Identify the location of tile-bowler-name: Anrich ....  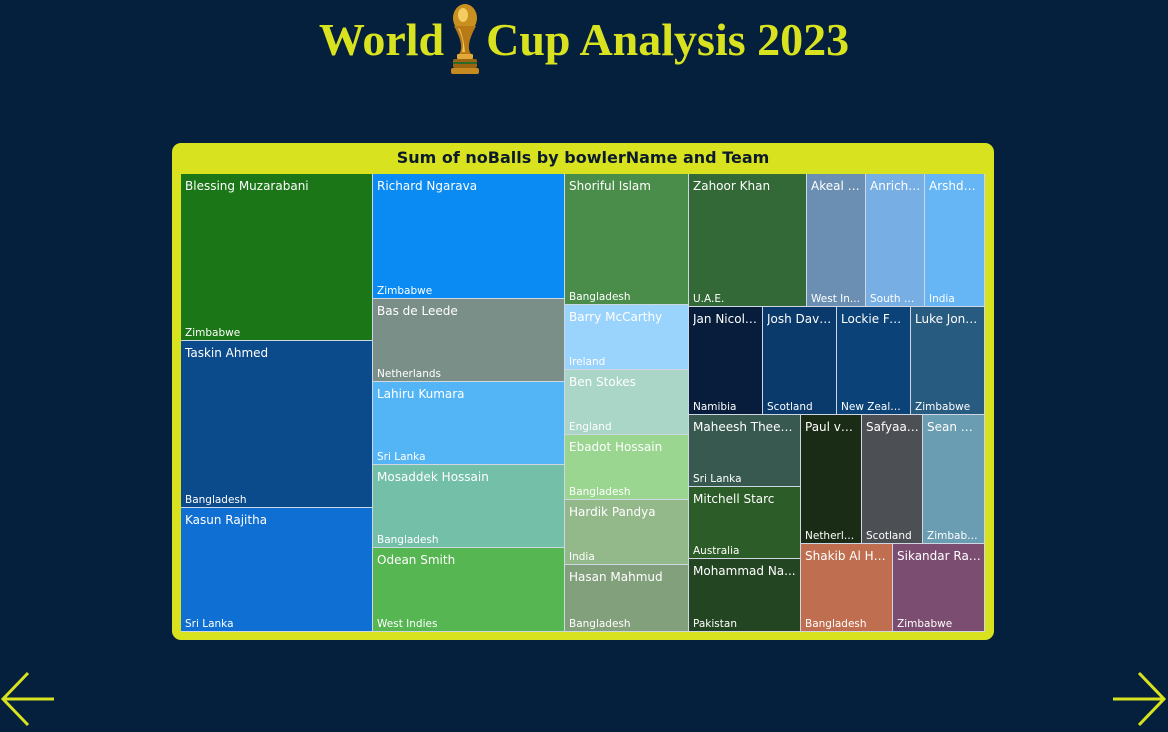
(895, 186).